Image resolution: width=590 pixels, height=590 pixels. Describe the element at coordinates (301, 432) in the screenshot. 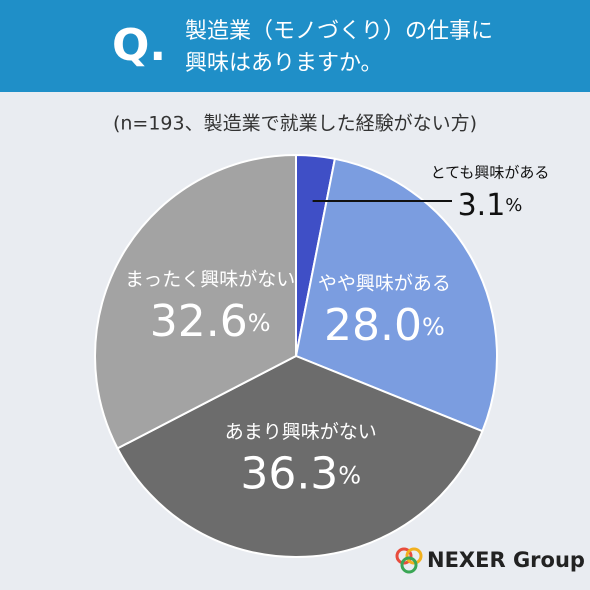

I see `slice-name: あまり興味がない` at that location.